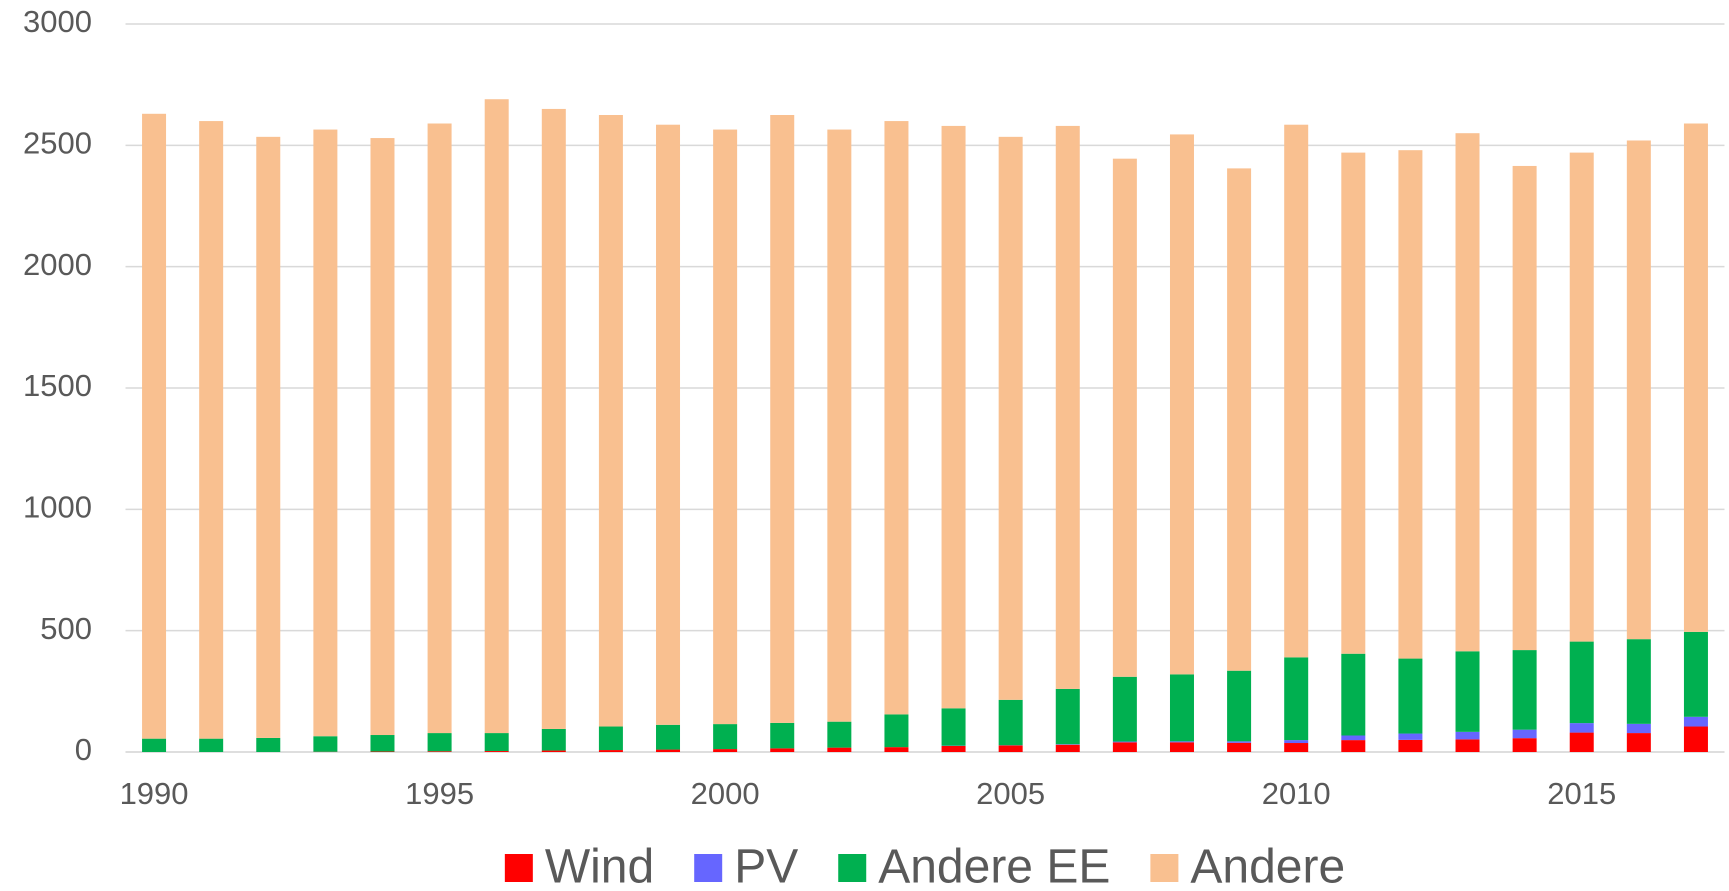 This screenshot has width=1729, height=891. Describe the element at coordinates (57, 264) in the screenshot. I see `y-tick-label: 2000` at that location.